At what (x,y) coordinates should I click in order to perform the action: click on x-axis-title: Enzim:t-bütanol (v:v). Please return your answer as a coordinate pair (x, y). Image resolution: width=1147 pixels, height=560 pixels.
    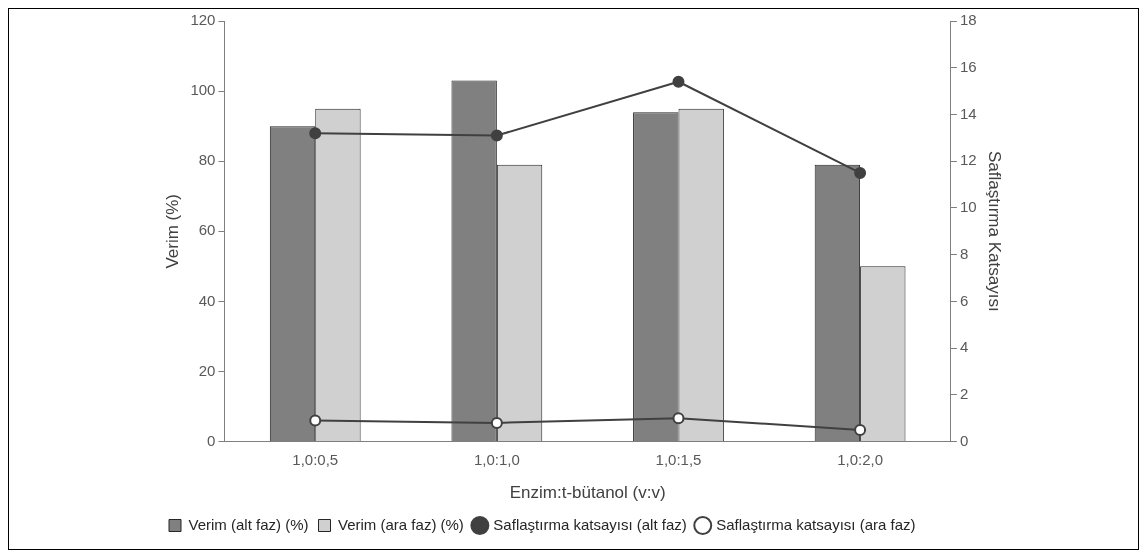
    Looking at the image, I should click on (587, 493).